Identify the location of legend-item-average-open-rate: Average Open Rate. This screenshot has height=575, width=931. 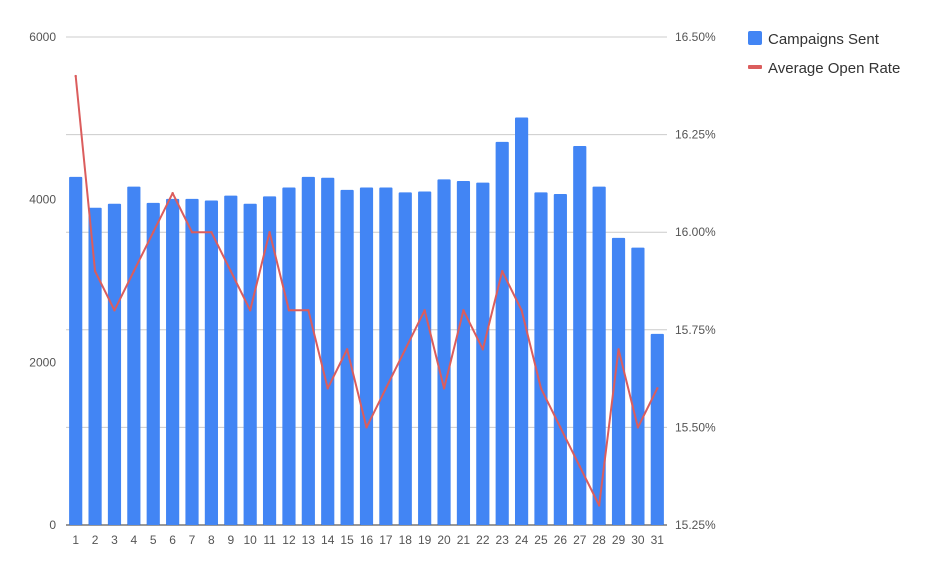
(824, 68).